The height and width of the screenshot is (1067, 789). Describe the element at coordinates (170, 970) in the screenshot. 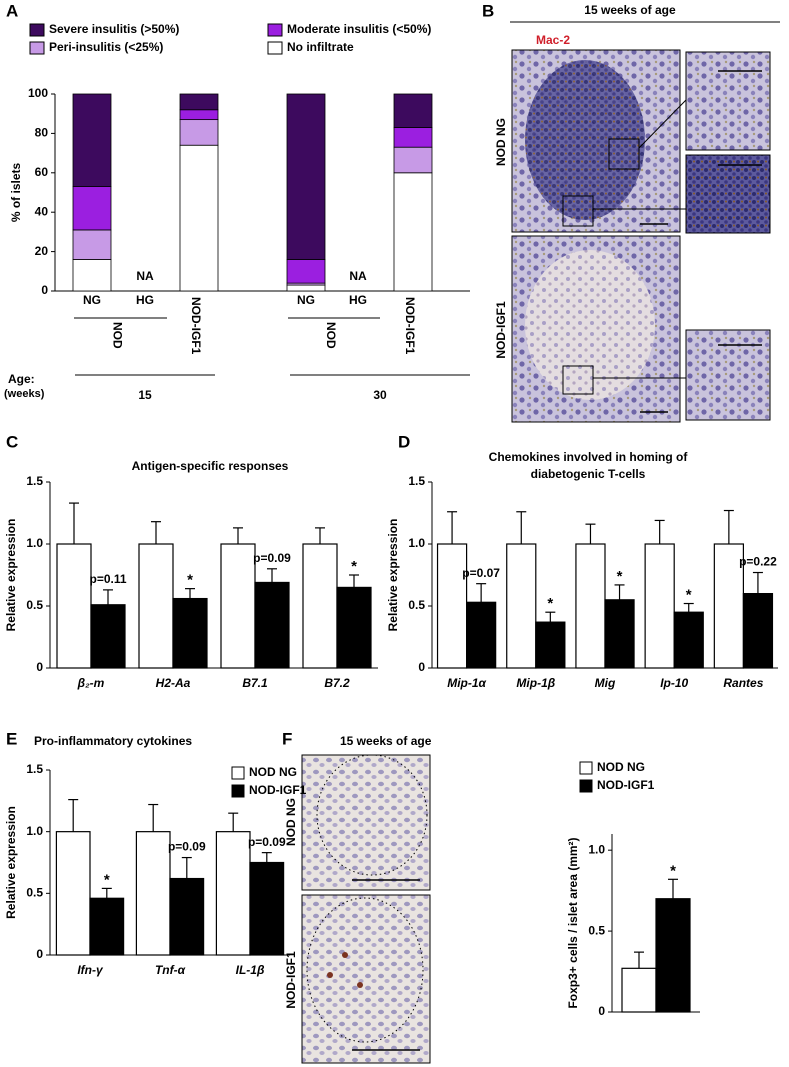

I see `x-tick-label: Tnf-α` at that location.